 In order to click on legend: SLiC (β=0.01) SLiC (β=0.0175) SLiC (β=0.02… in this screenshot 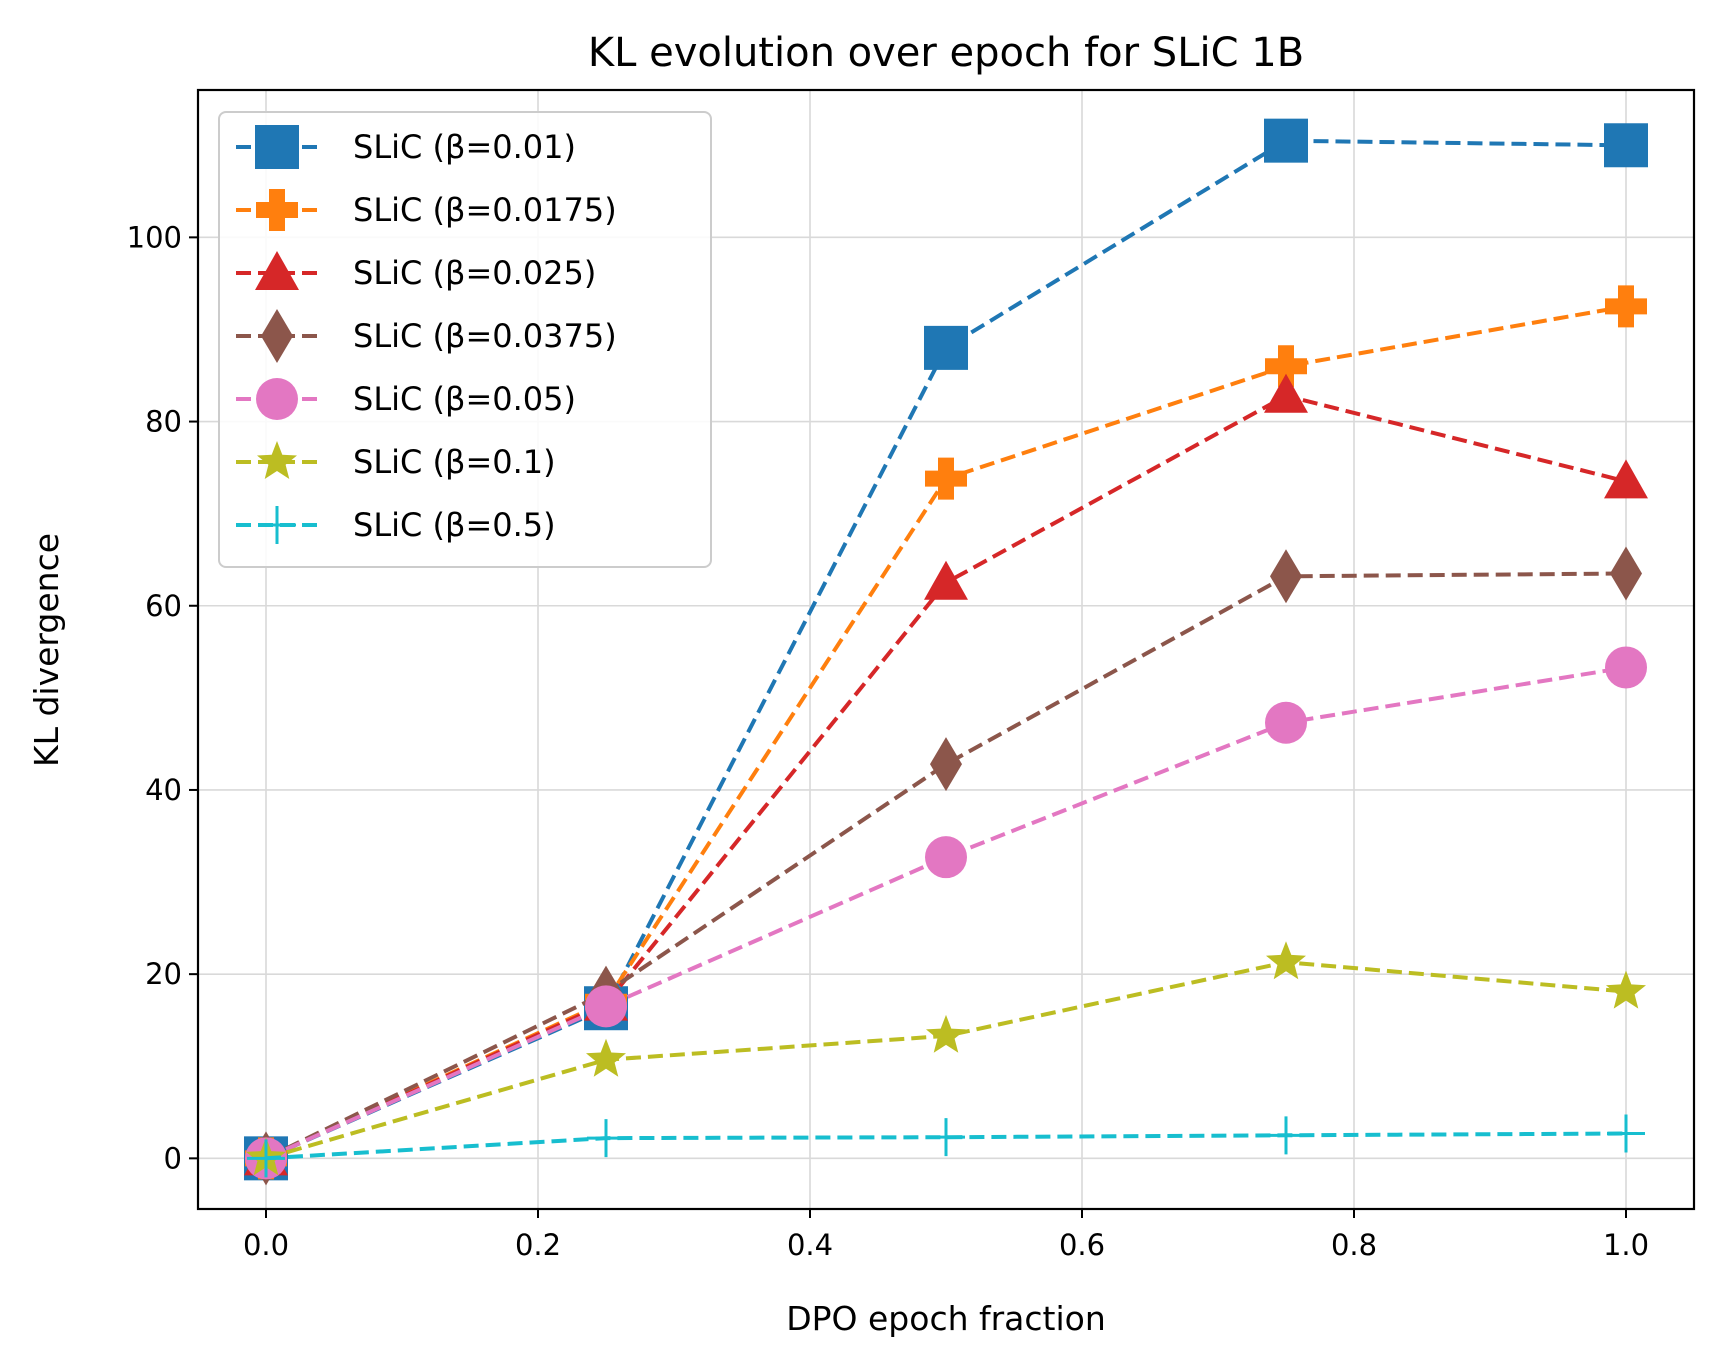, I will do `click(465, 339)`.